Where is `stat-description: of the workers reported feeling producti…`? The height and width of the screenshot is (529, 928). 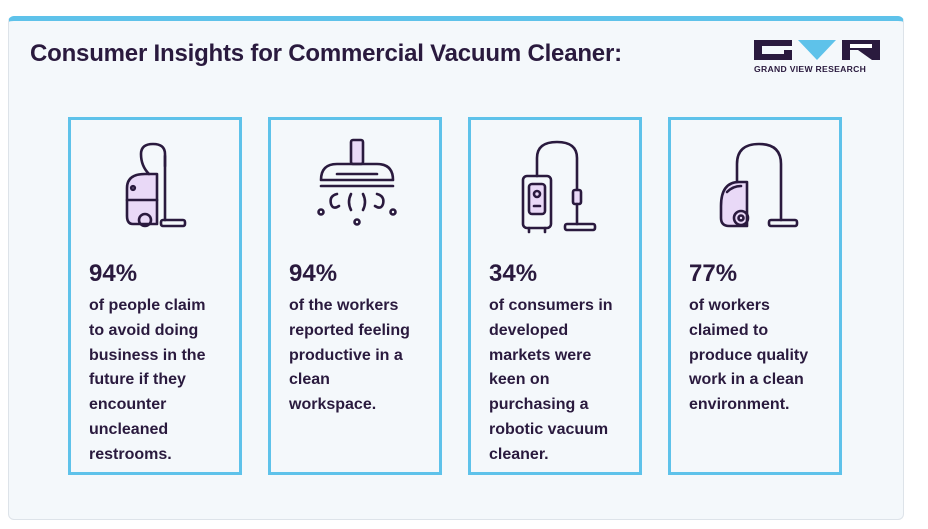
stat-description: of the workers reported feeling producti… is located at coordinates (349, 355).